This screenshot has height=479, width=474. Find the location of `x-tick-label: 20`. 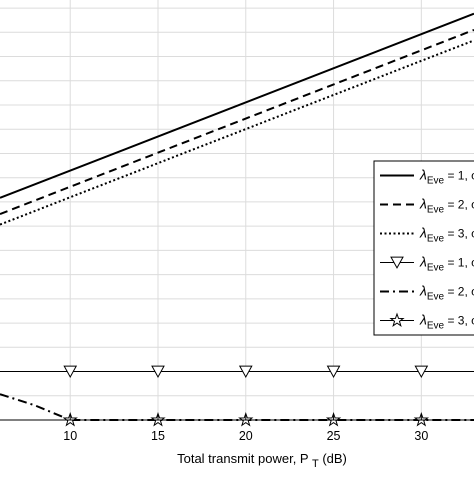

x-tick-label: 20 is located at coordinates (246, 436).